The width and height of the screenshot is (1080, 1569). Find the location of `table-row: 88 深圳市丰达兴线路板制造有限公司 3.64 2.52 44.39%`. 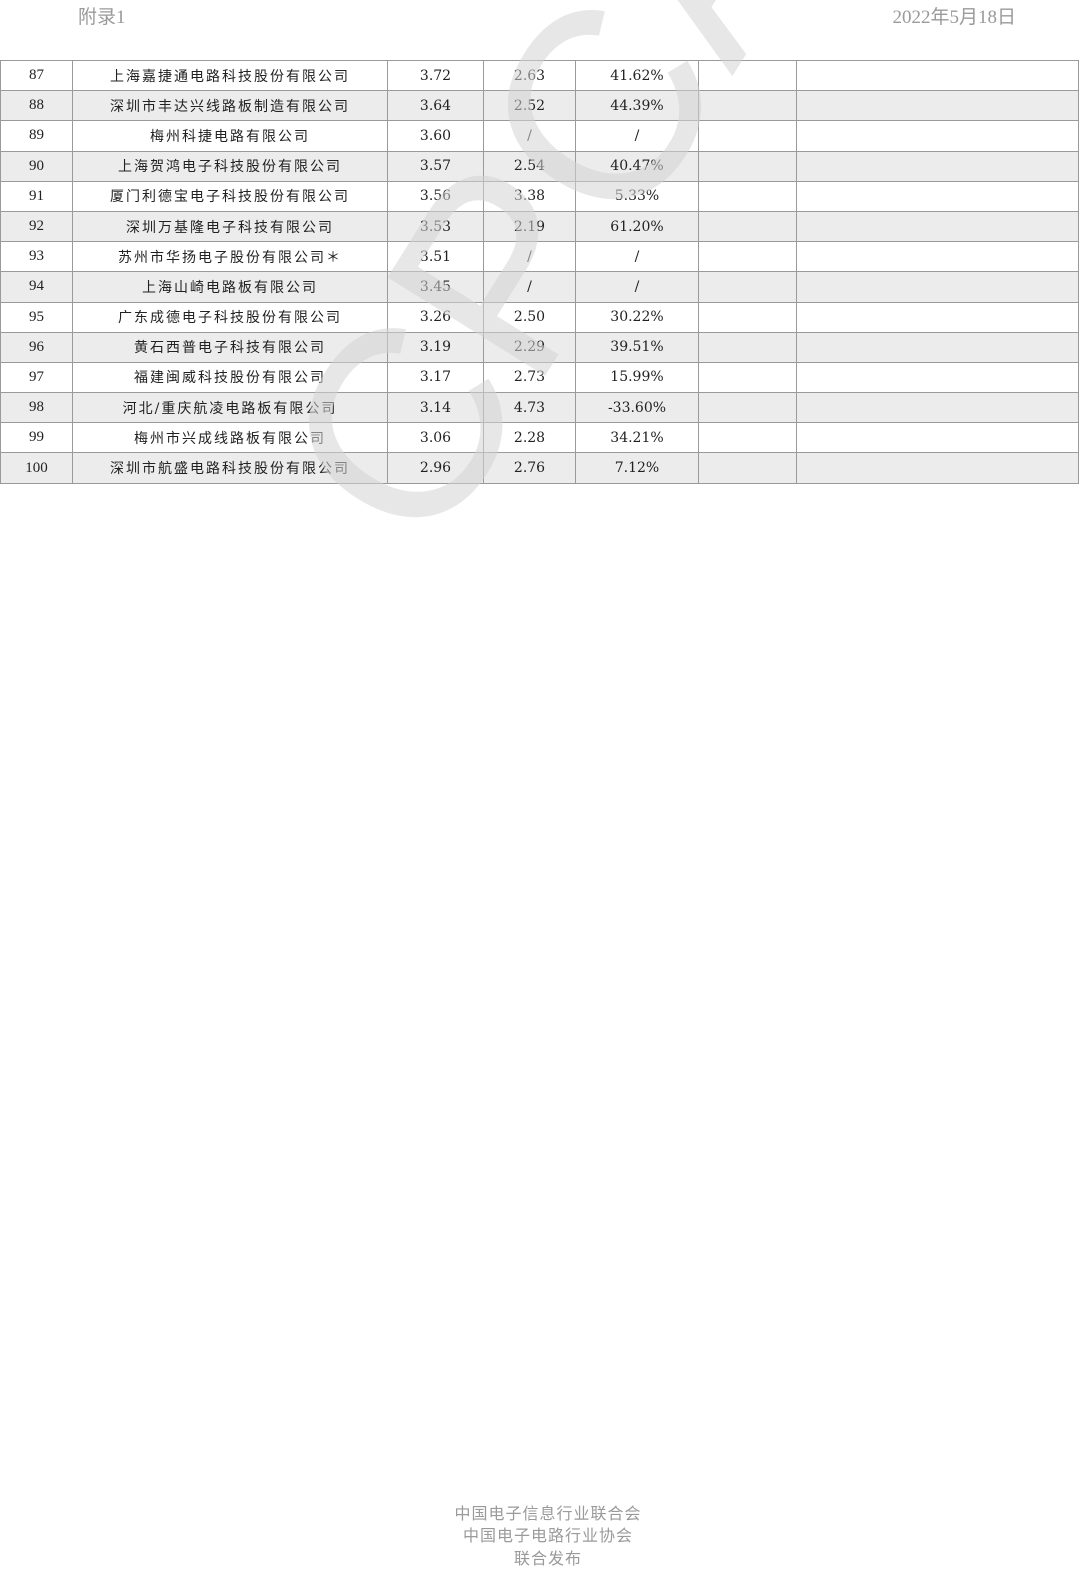

table-row: 88 深圳市丰达兴线路板制造有限公司 3.64 2.52 44.39% is located at coordinates (539, 106).